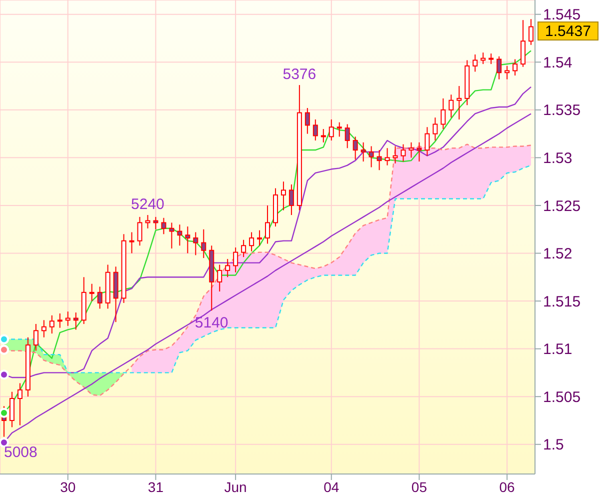  Describe the element at coordinates (156, 486) in the screenshot. I see `x-tick-label: 31` at that location.